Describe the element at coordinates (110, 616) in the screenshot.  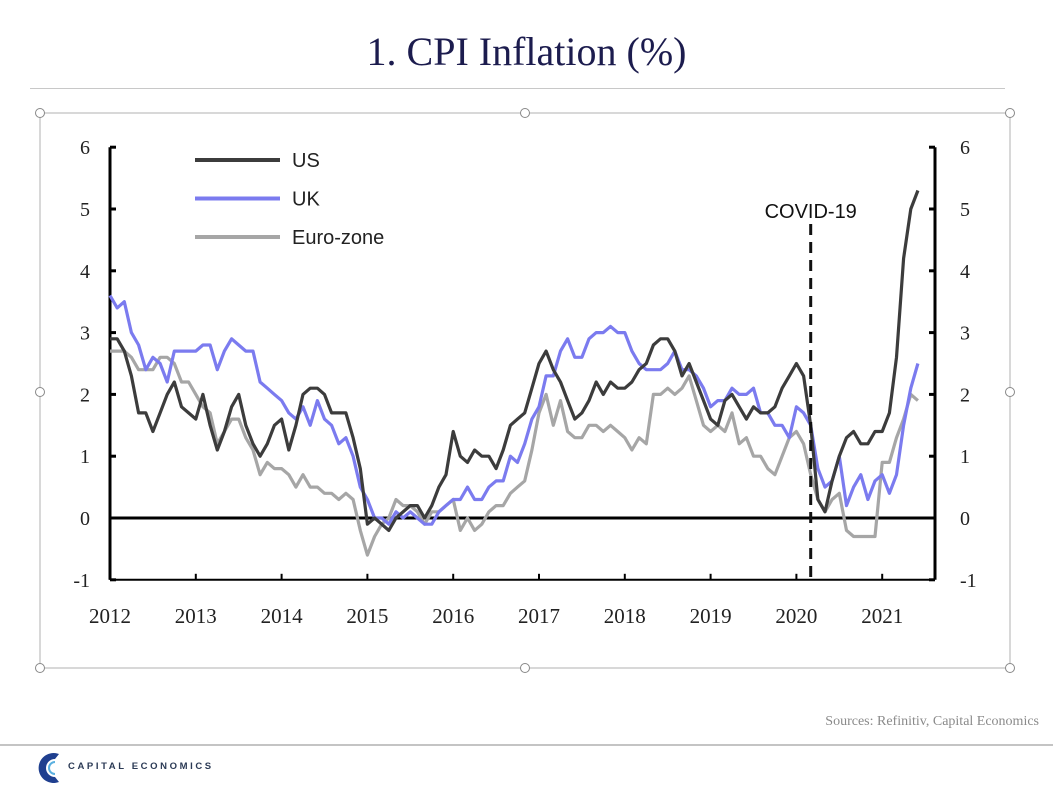
I see `x-tick-label: 2012` at that location.